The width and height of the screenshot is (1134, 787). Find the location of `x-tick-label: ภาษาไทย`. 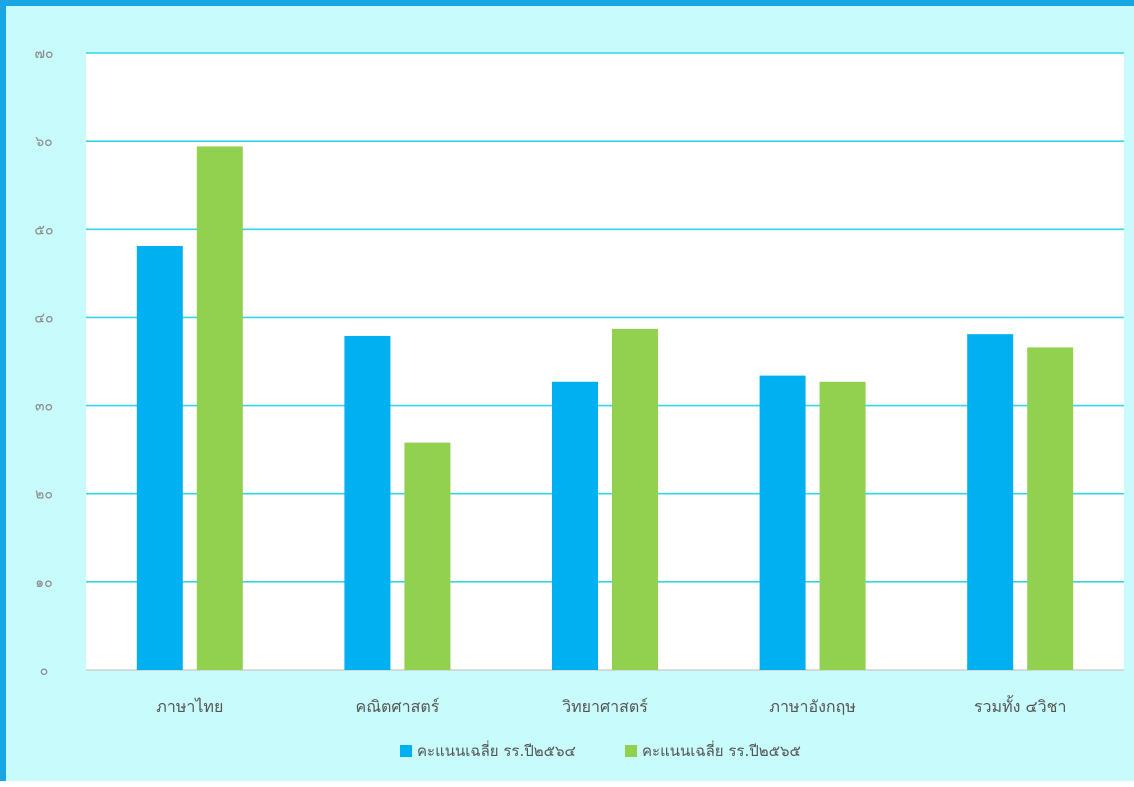

x-tick-label: ภาษาไทย is located at coordinates (189, 706).